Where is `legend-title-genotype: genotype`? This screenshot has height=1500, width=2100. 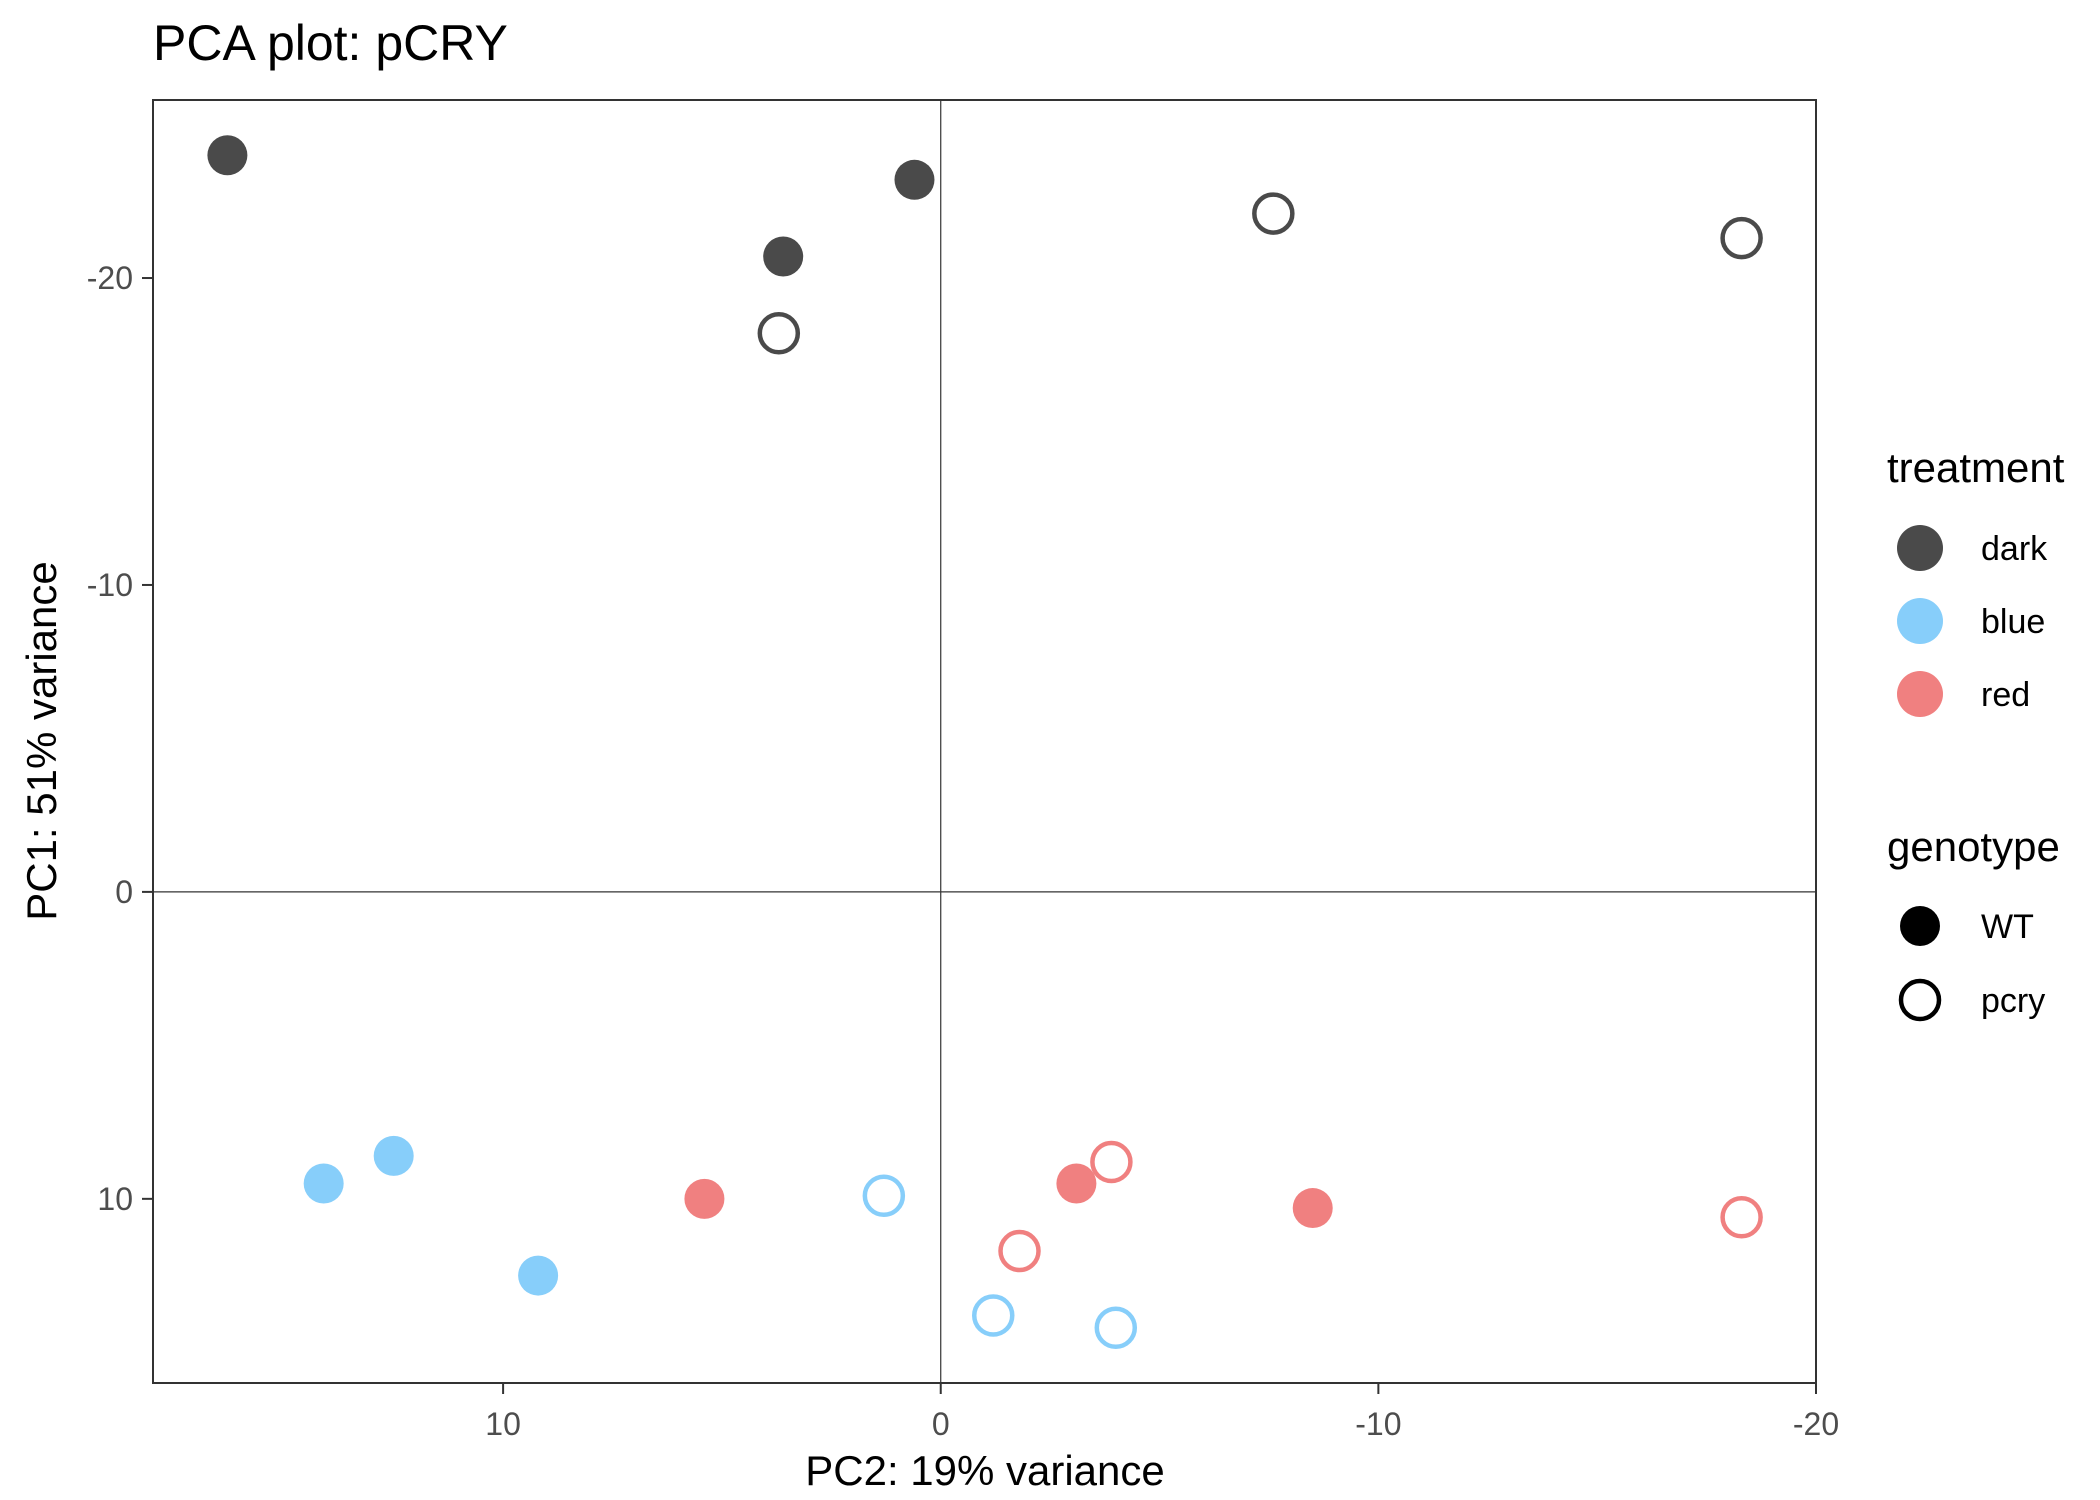
legend-title-genotype: genotype is located at coordinates (1973, 846).